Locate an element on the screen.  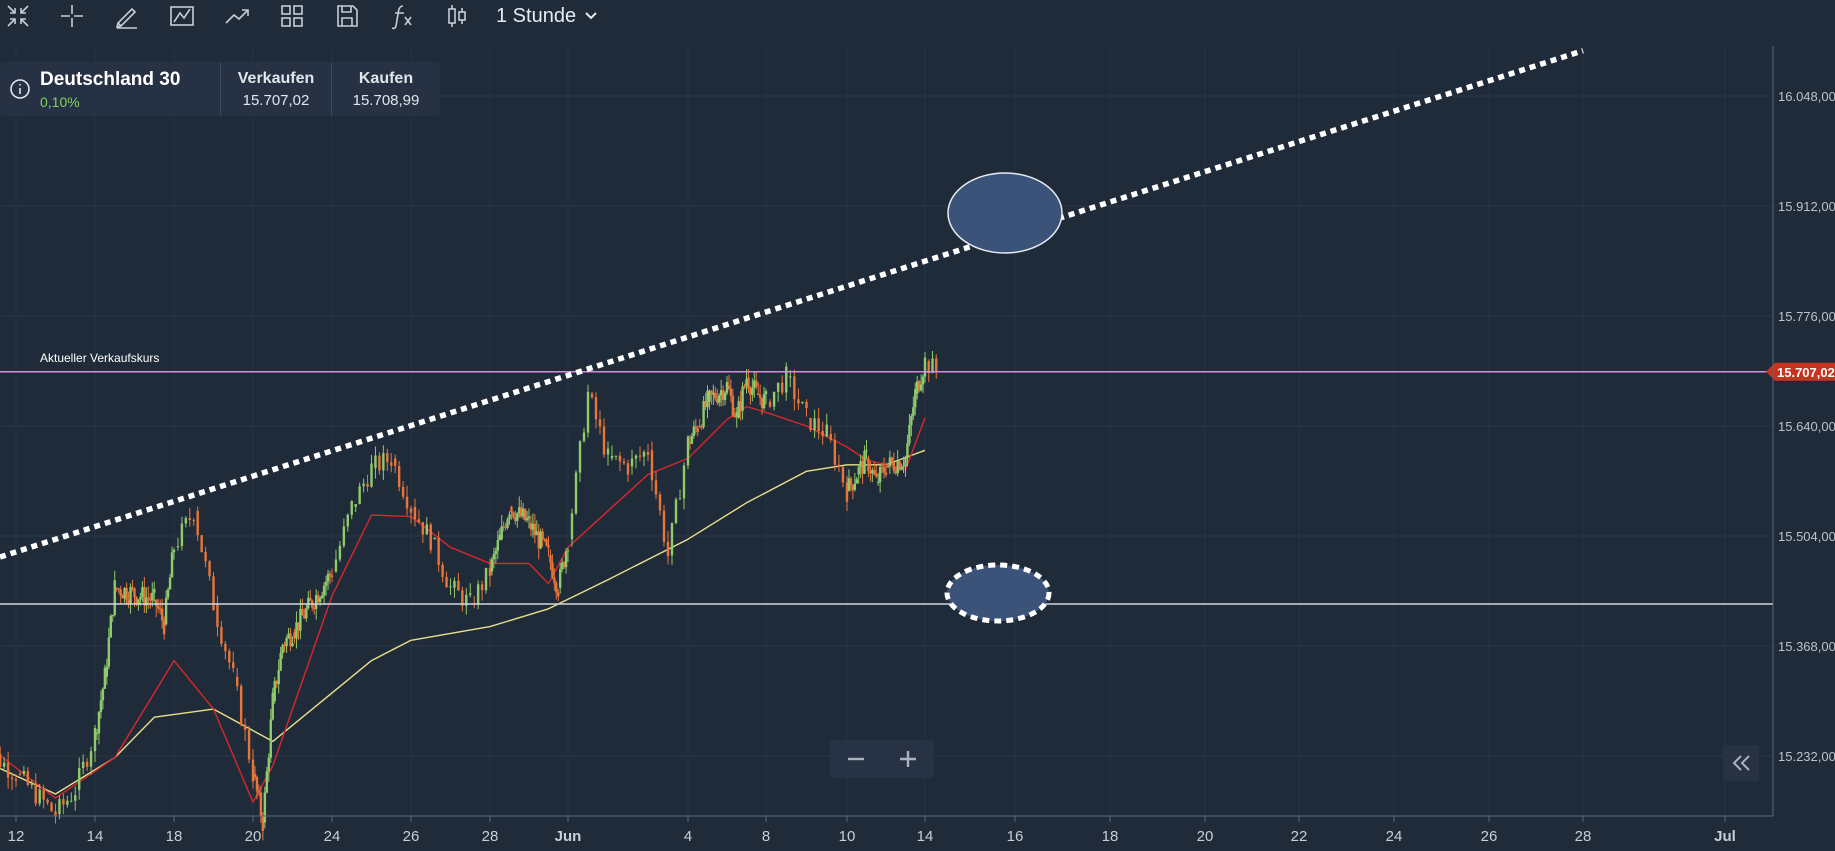
grid-layout-icon is located at coordinates (292, 16).